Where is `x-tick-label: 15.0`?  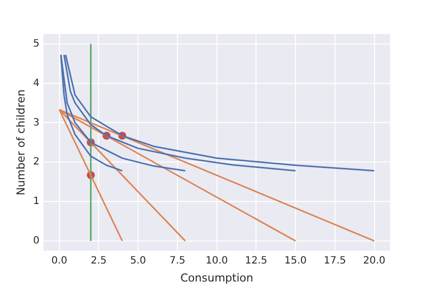
x-tick-label: 15.0 is located at coordinates (295, 260).